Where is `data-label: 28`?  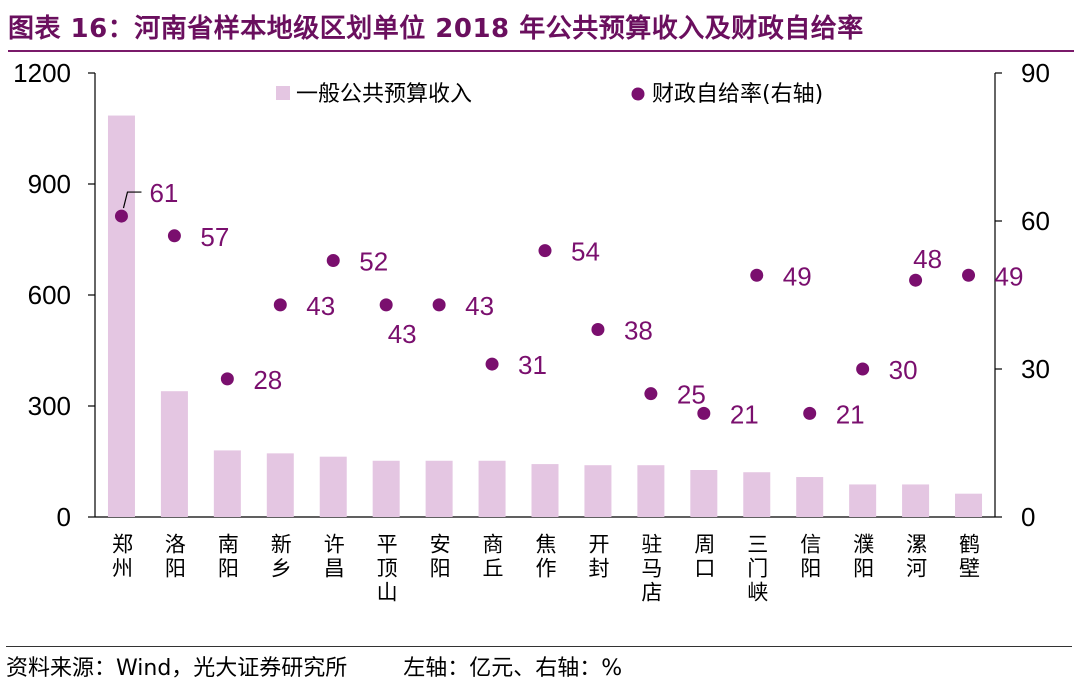 data-label: 28 is located at coordinates (267, 380).